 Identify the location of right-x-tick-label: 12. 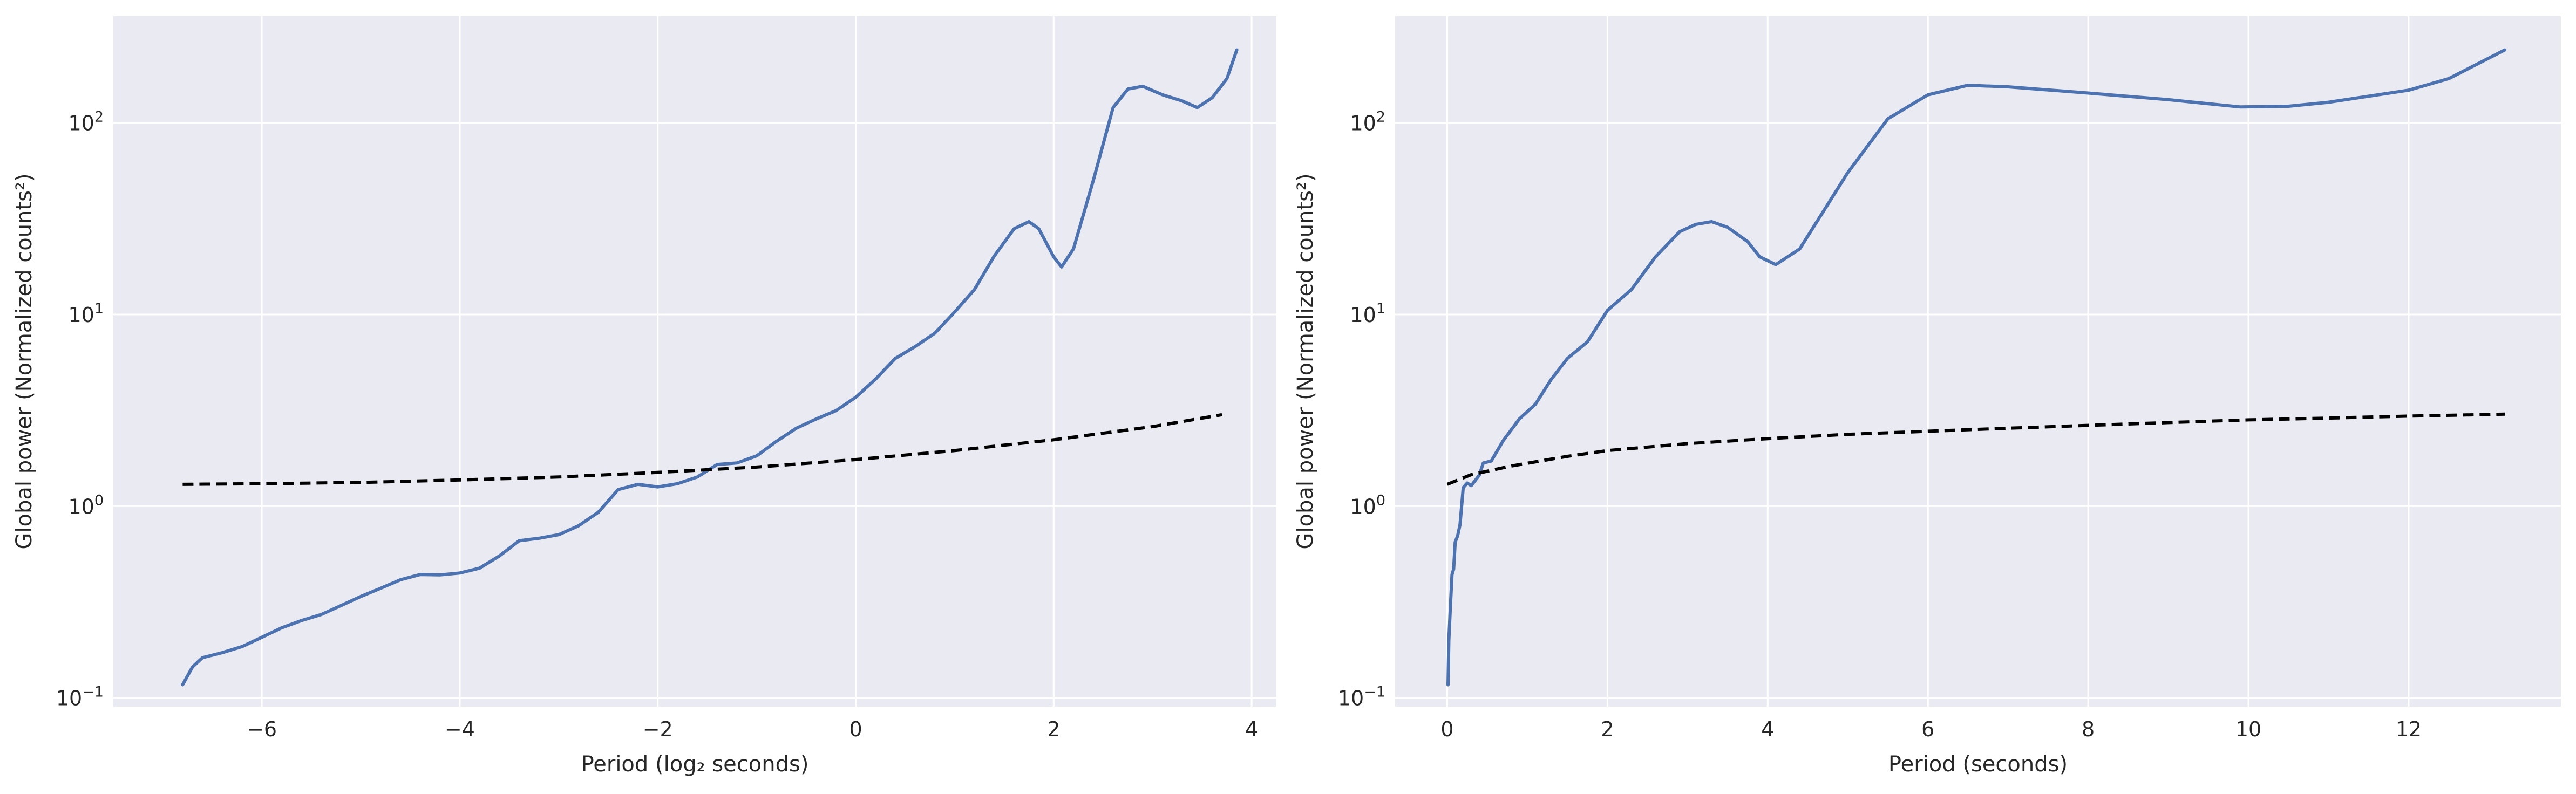
(2409, 729).